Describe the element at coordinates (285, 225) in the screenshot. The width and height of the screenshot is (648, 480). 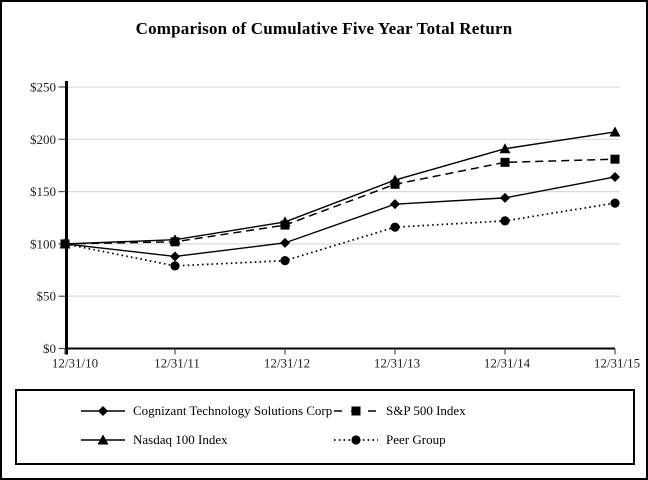
I see `data-point-s-p-500-index-12/31/12` at that location.